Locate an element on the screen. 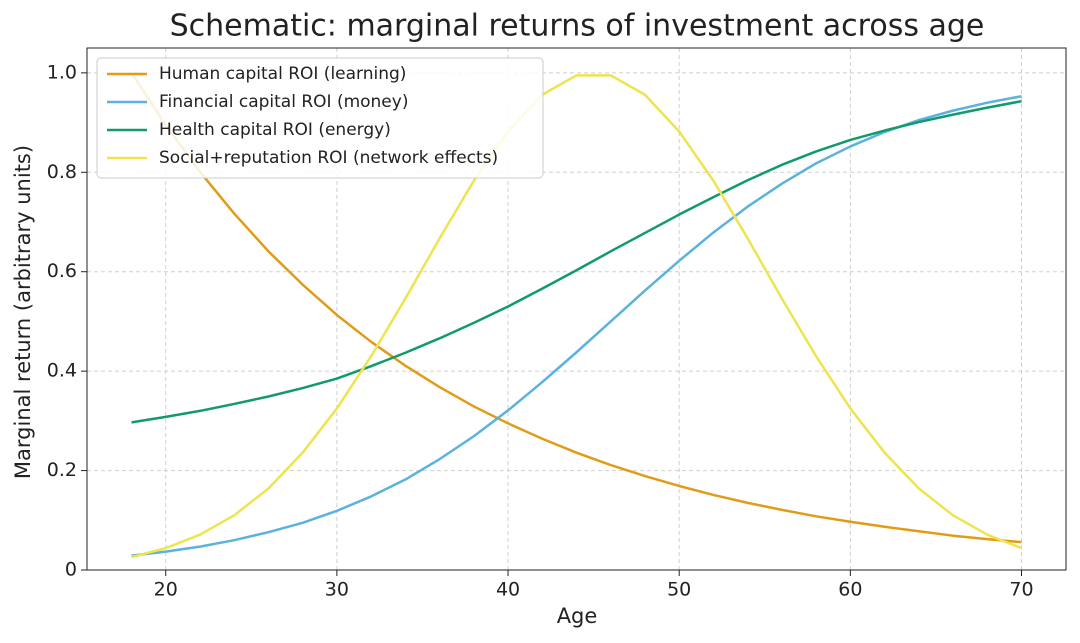 This screenshot has height=643, width=1080. y-tick-label: 0.4 is located at coordinates (62, 371).